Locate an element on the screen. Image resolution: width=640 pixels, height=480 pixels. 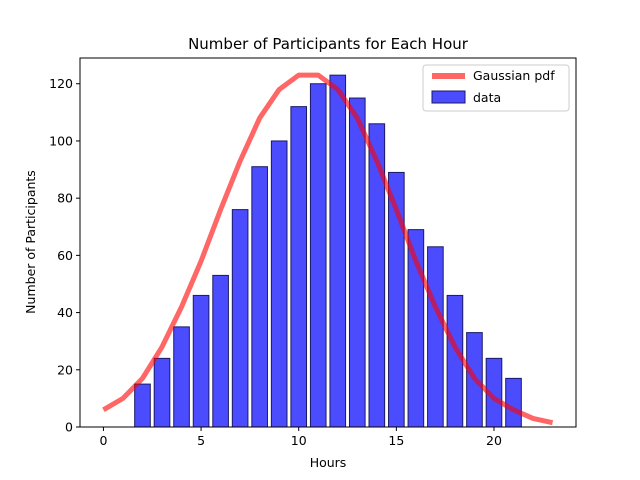
x-axis: 0 5 10 15 20 is located at coordinates (300, 437).